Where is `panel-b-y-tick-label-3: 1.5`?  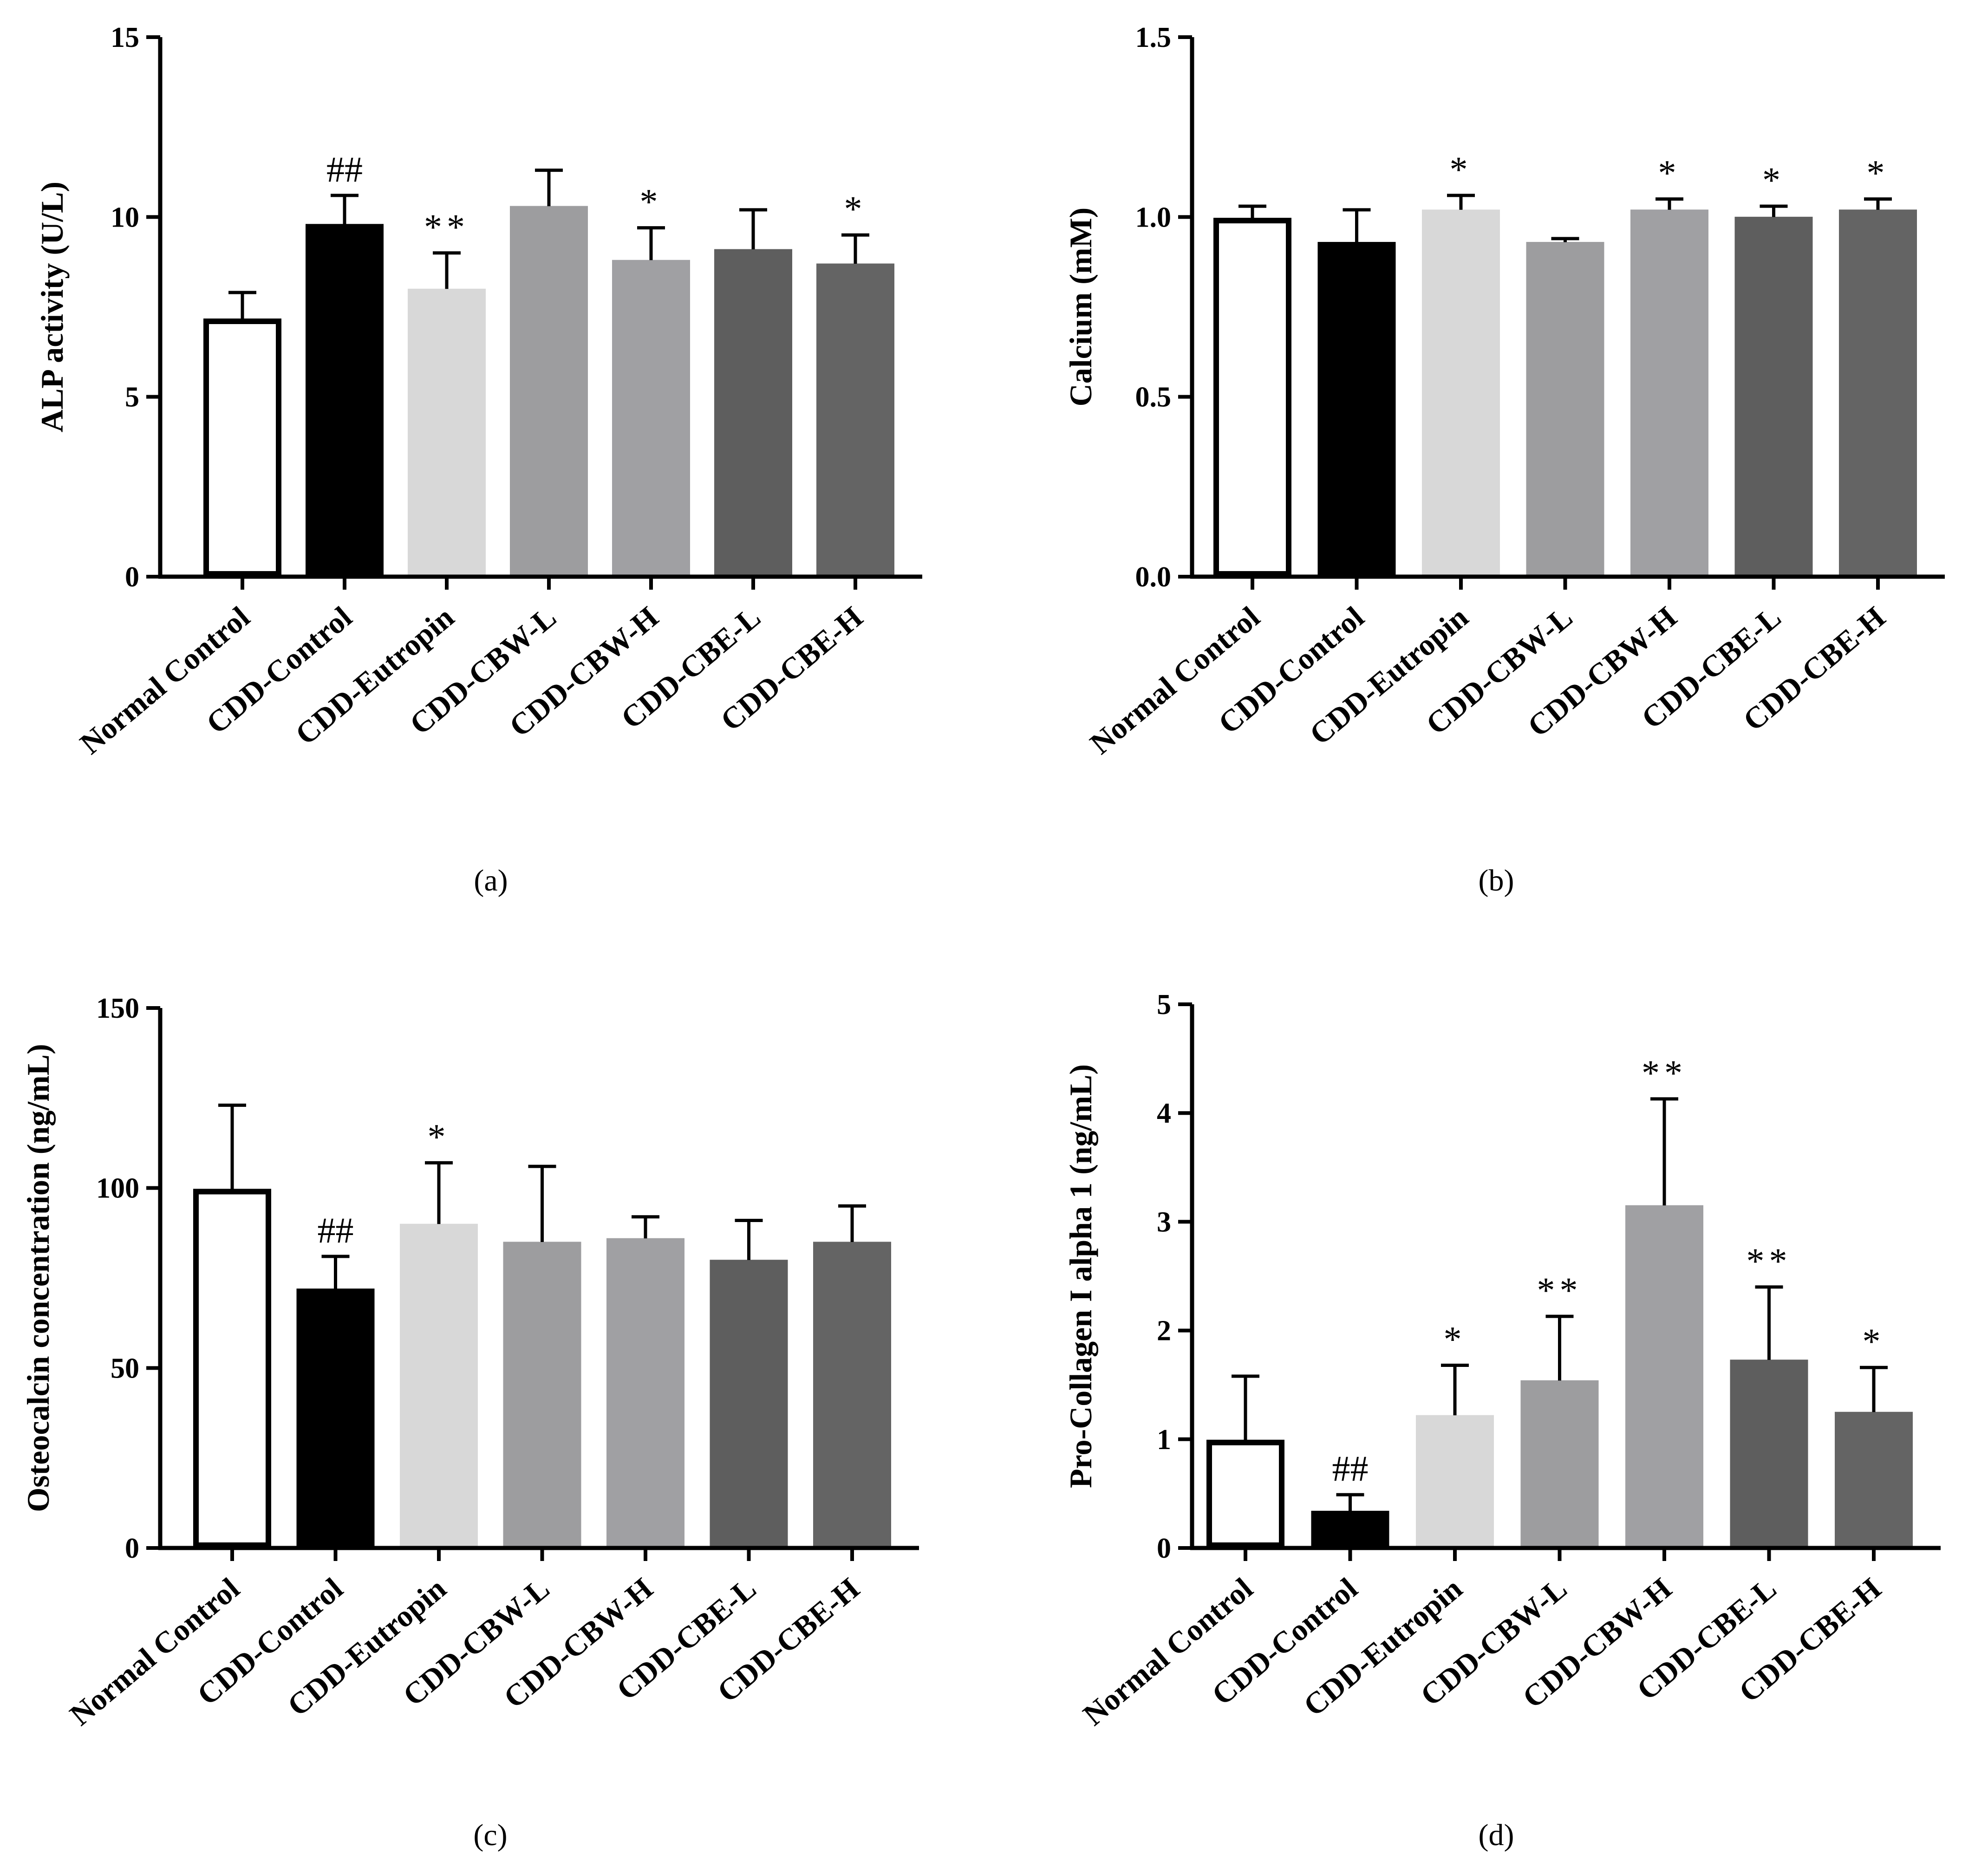 panel-b-y-tick-label-3: 1.5 is located at coordinates (1153, 38).